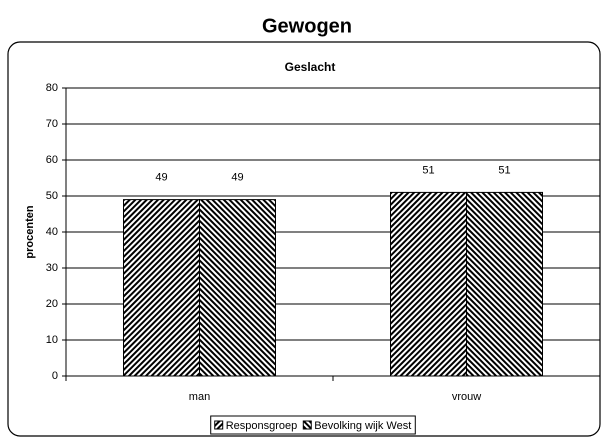 Image resolution: width=607 pixels, height=439 pixels. What do you see at coordinates (52, 160) in the screenshot?
I see `y-tick-label: 60` at bounding box center [52, 160].